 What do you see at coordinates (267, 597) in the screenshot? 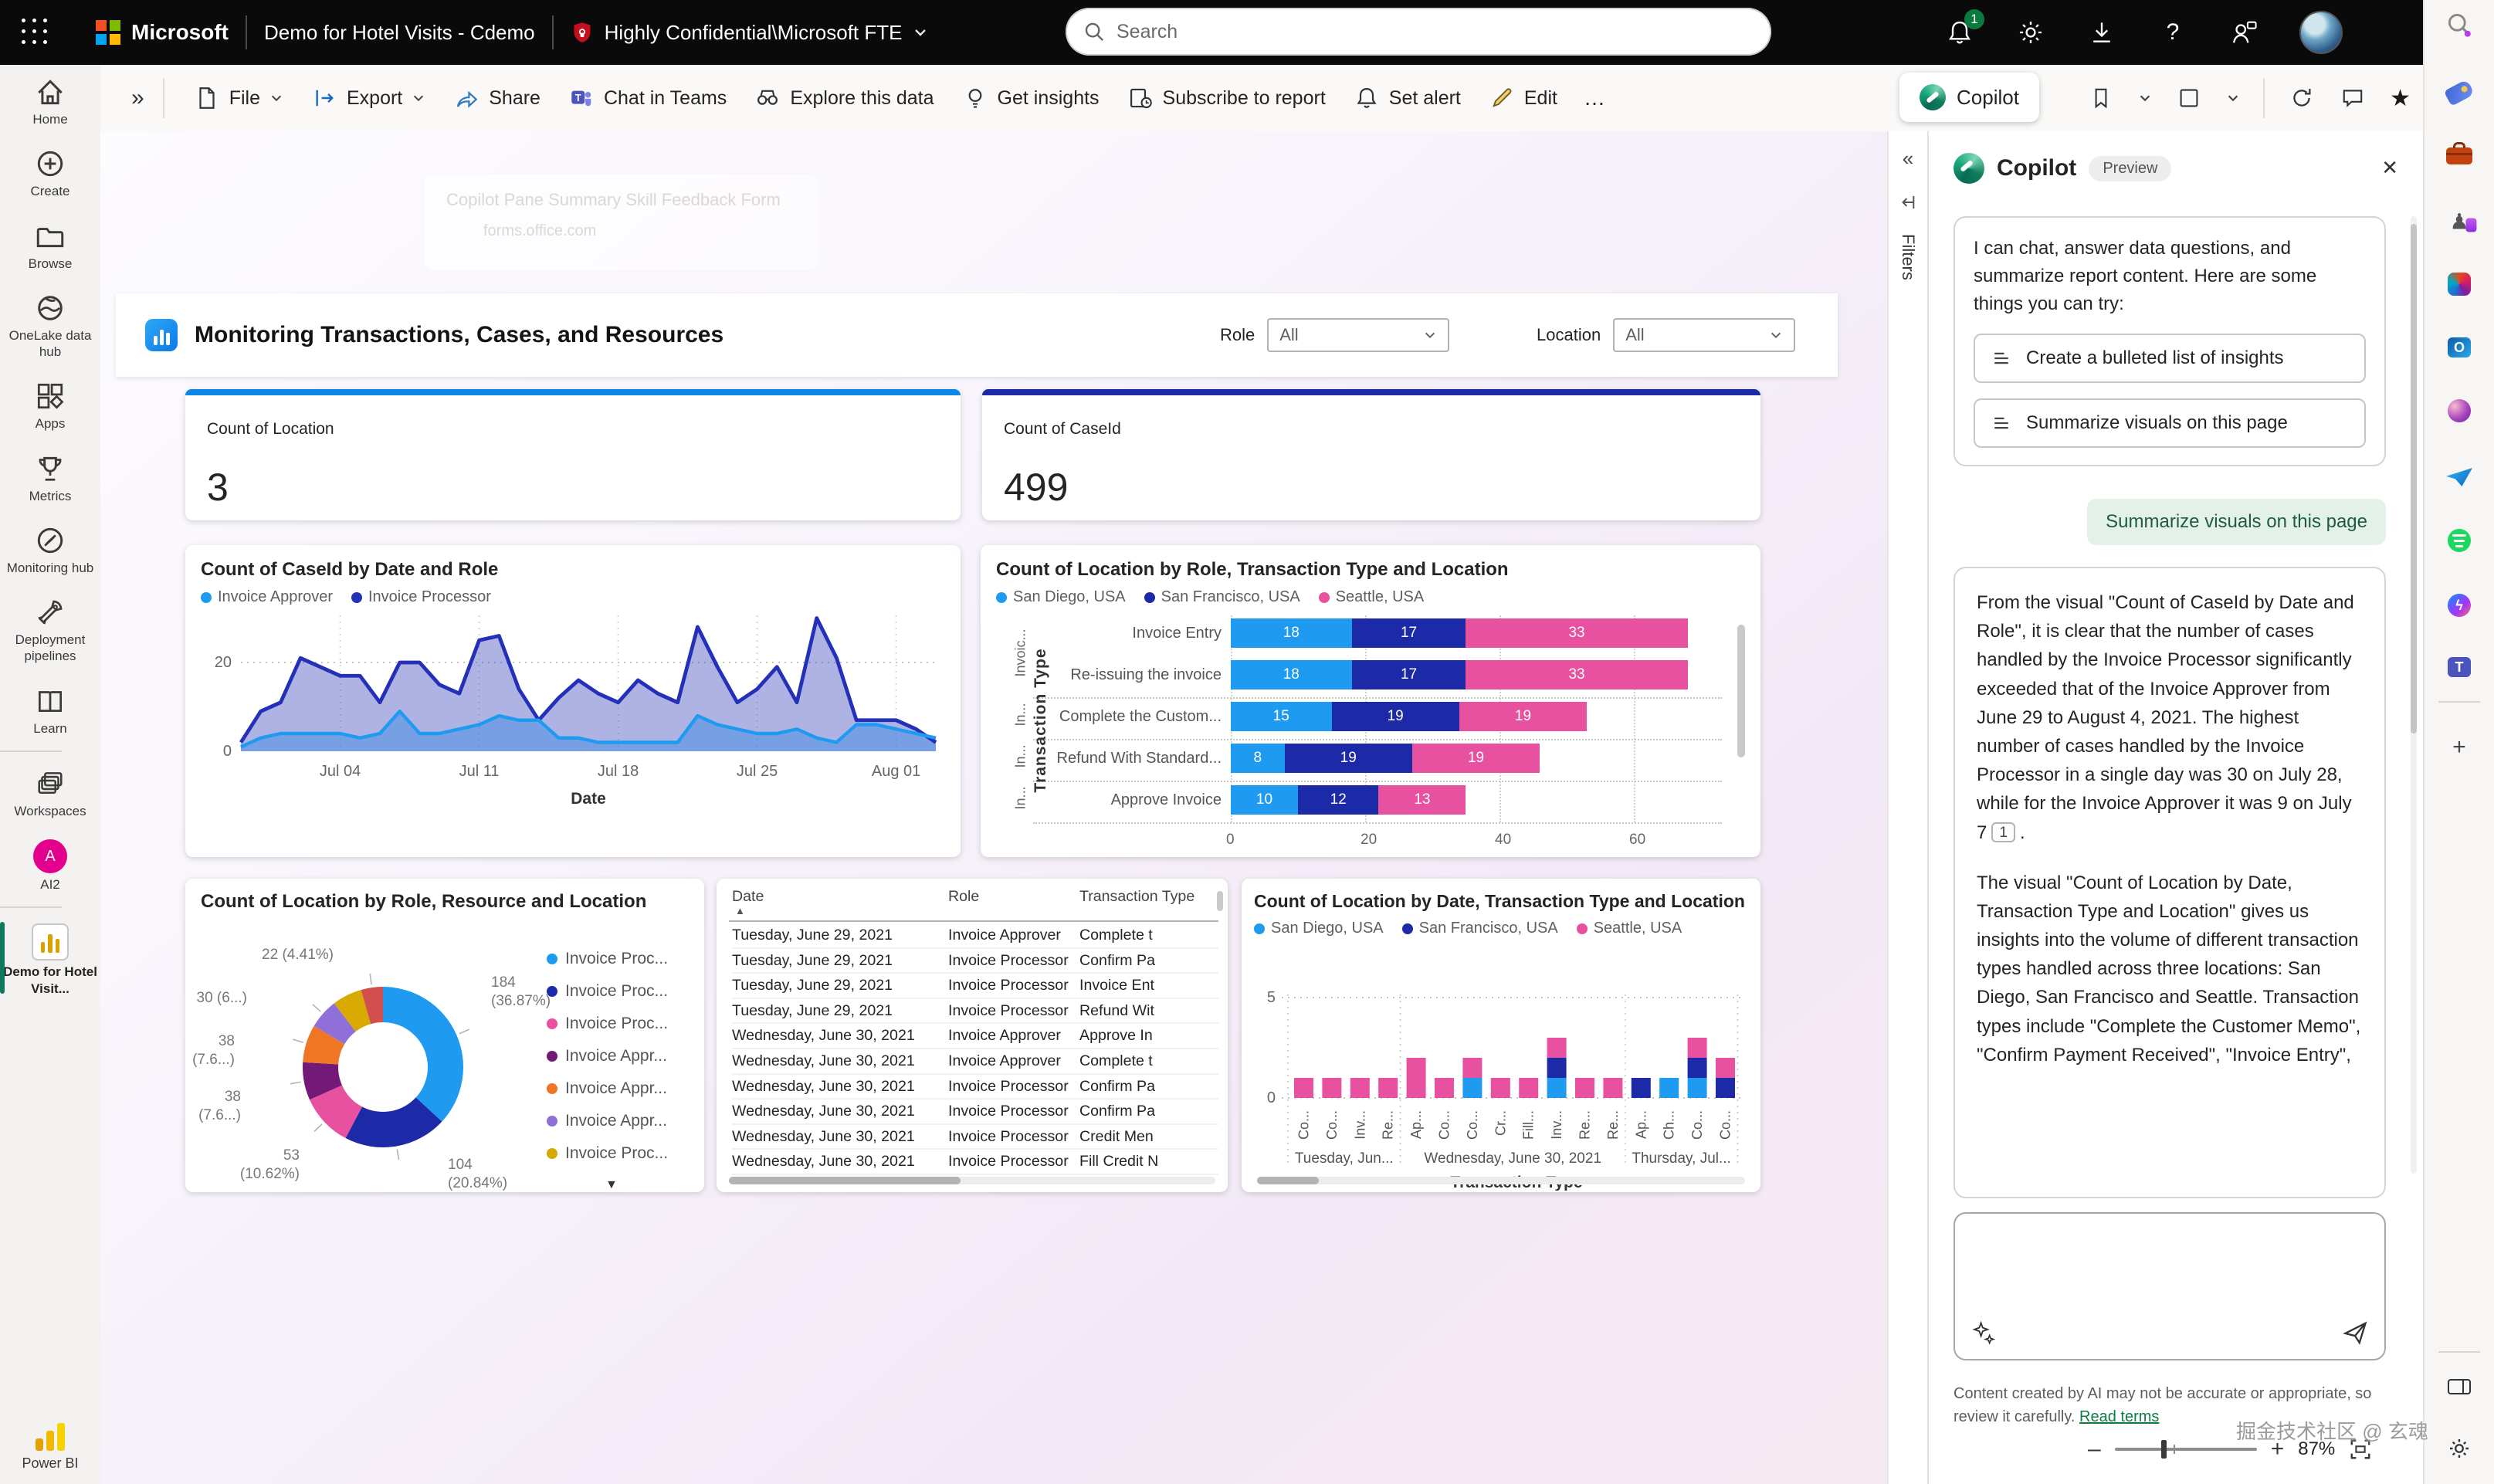
I see `legend-item: Invoice Approver` at bounding box center [267, 597].